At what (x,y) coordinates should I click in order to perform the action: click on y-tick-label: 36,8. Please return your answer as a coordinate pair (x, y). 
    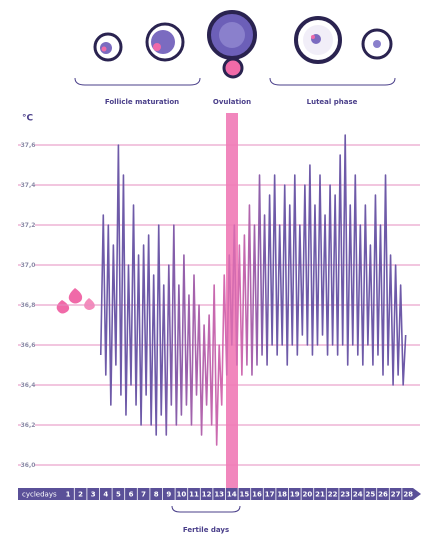
    Looking at the image, I should click on (28, 305).